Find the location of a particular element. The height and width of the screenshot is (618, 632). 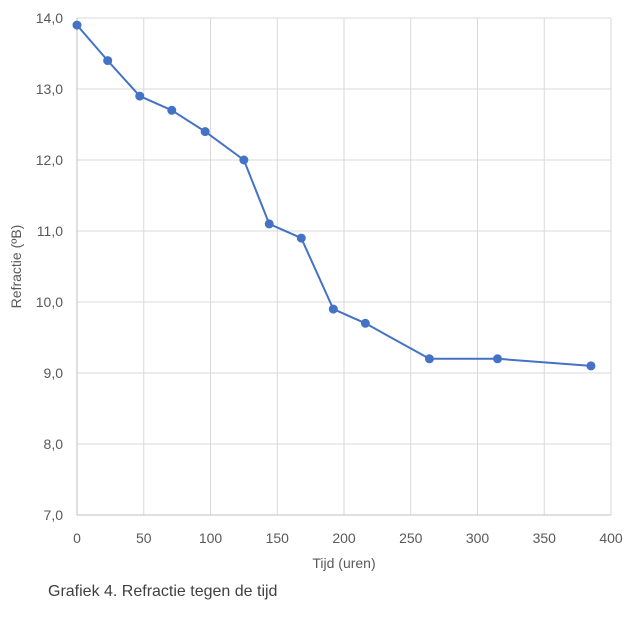

x-tick-label: 150 is located at coordinates (278, 538).